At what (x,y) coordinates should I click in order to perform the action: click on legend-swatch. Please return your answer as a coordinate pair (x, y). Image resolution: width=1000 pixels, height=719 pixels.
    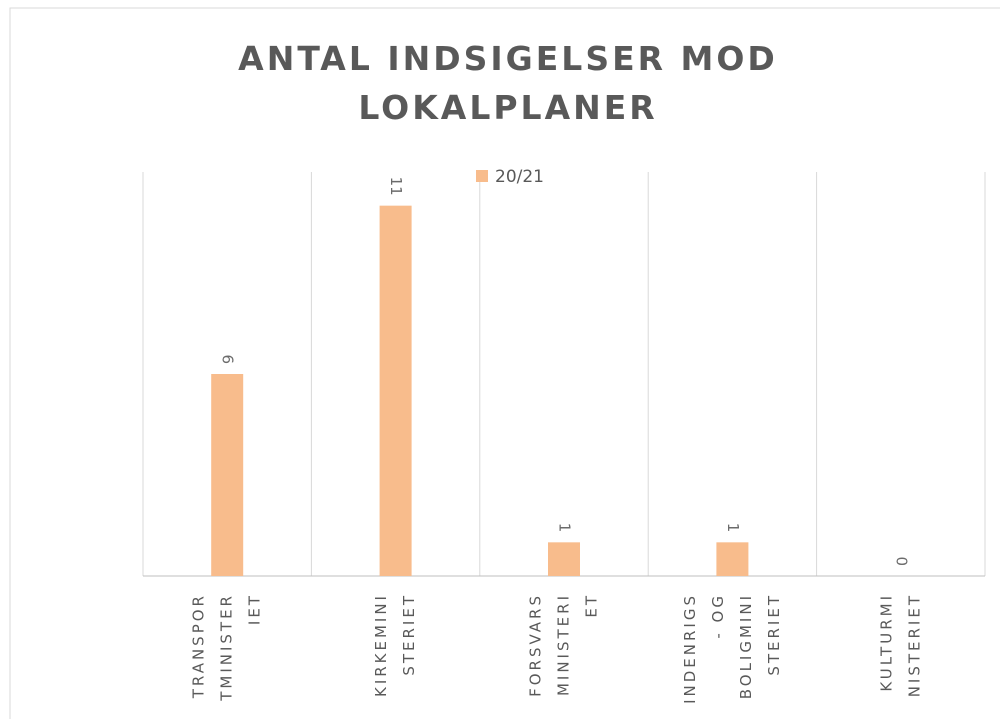
    Looking at the image, I should click on (482, 176).